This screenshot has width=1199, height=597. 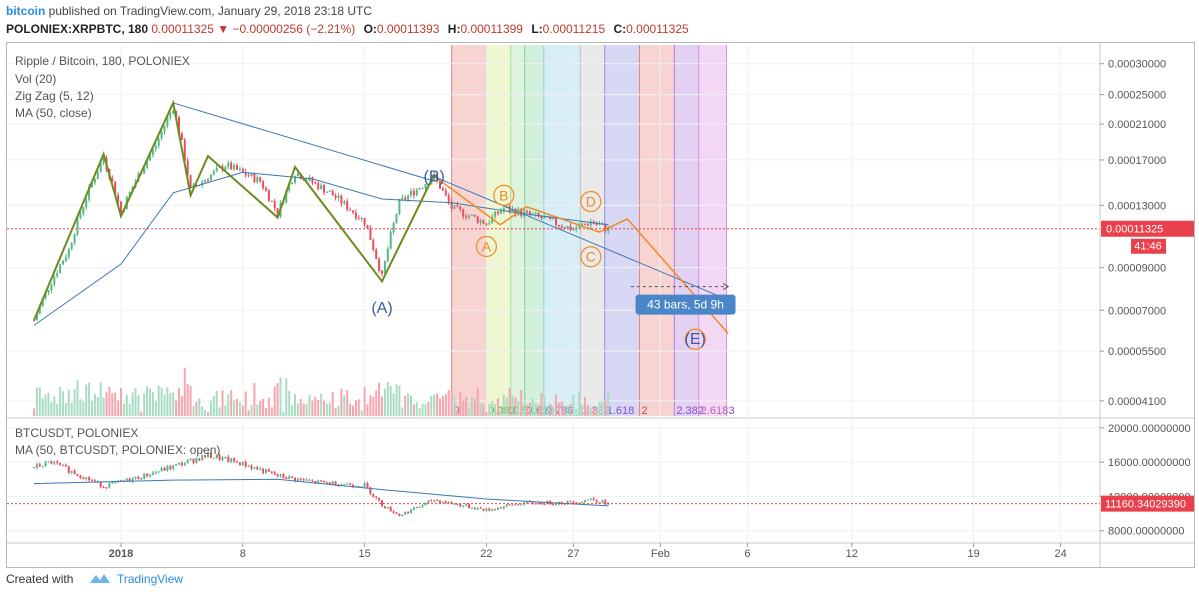 I want to click on y-tick-label: 0.00025000, so click(x=1137, y=96).